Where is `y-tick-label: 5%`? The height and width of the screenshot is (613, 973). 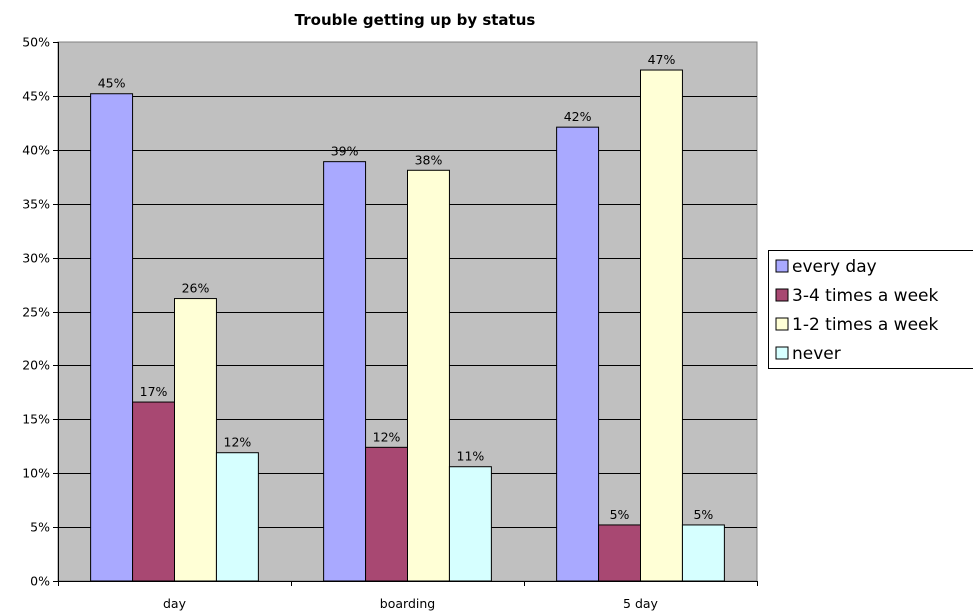 y-tick-label: 5% is located at coordinates (40, 527).